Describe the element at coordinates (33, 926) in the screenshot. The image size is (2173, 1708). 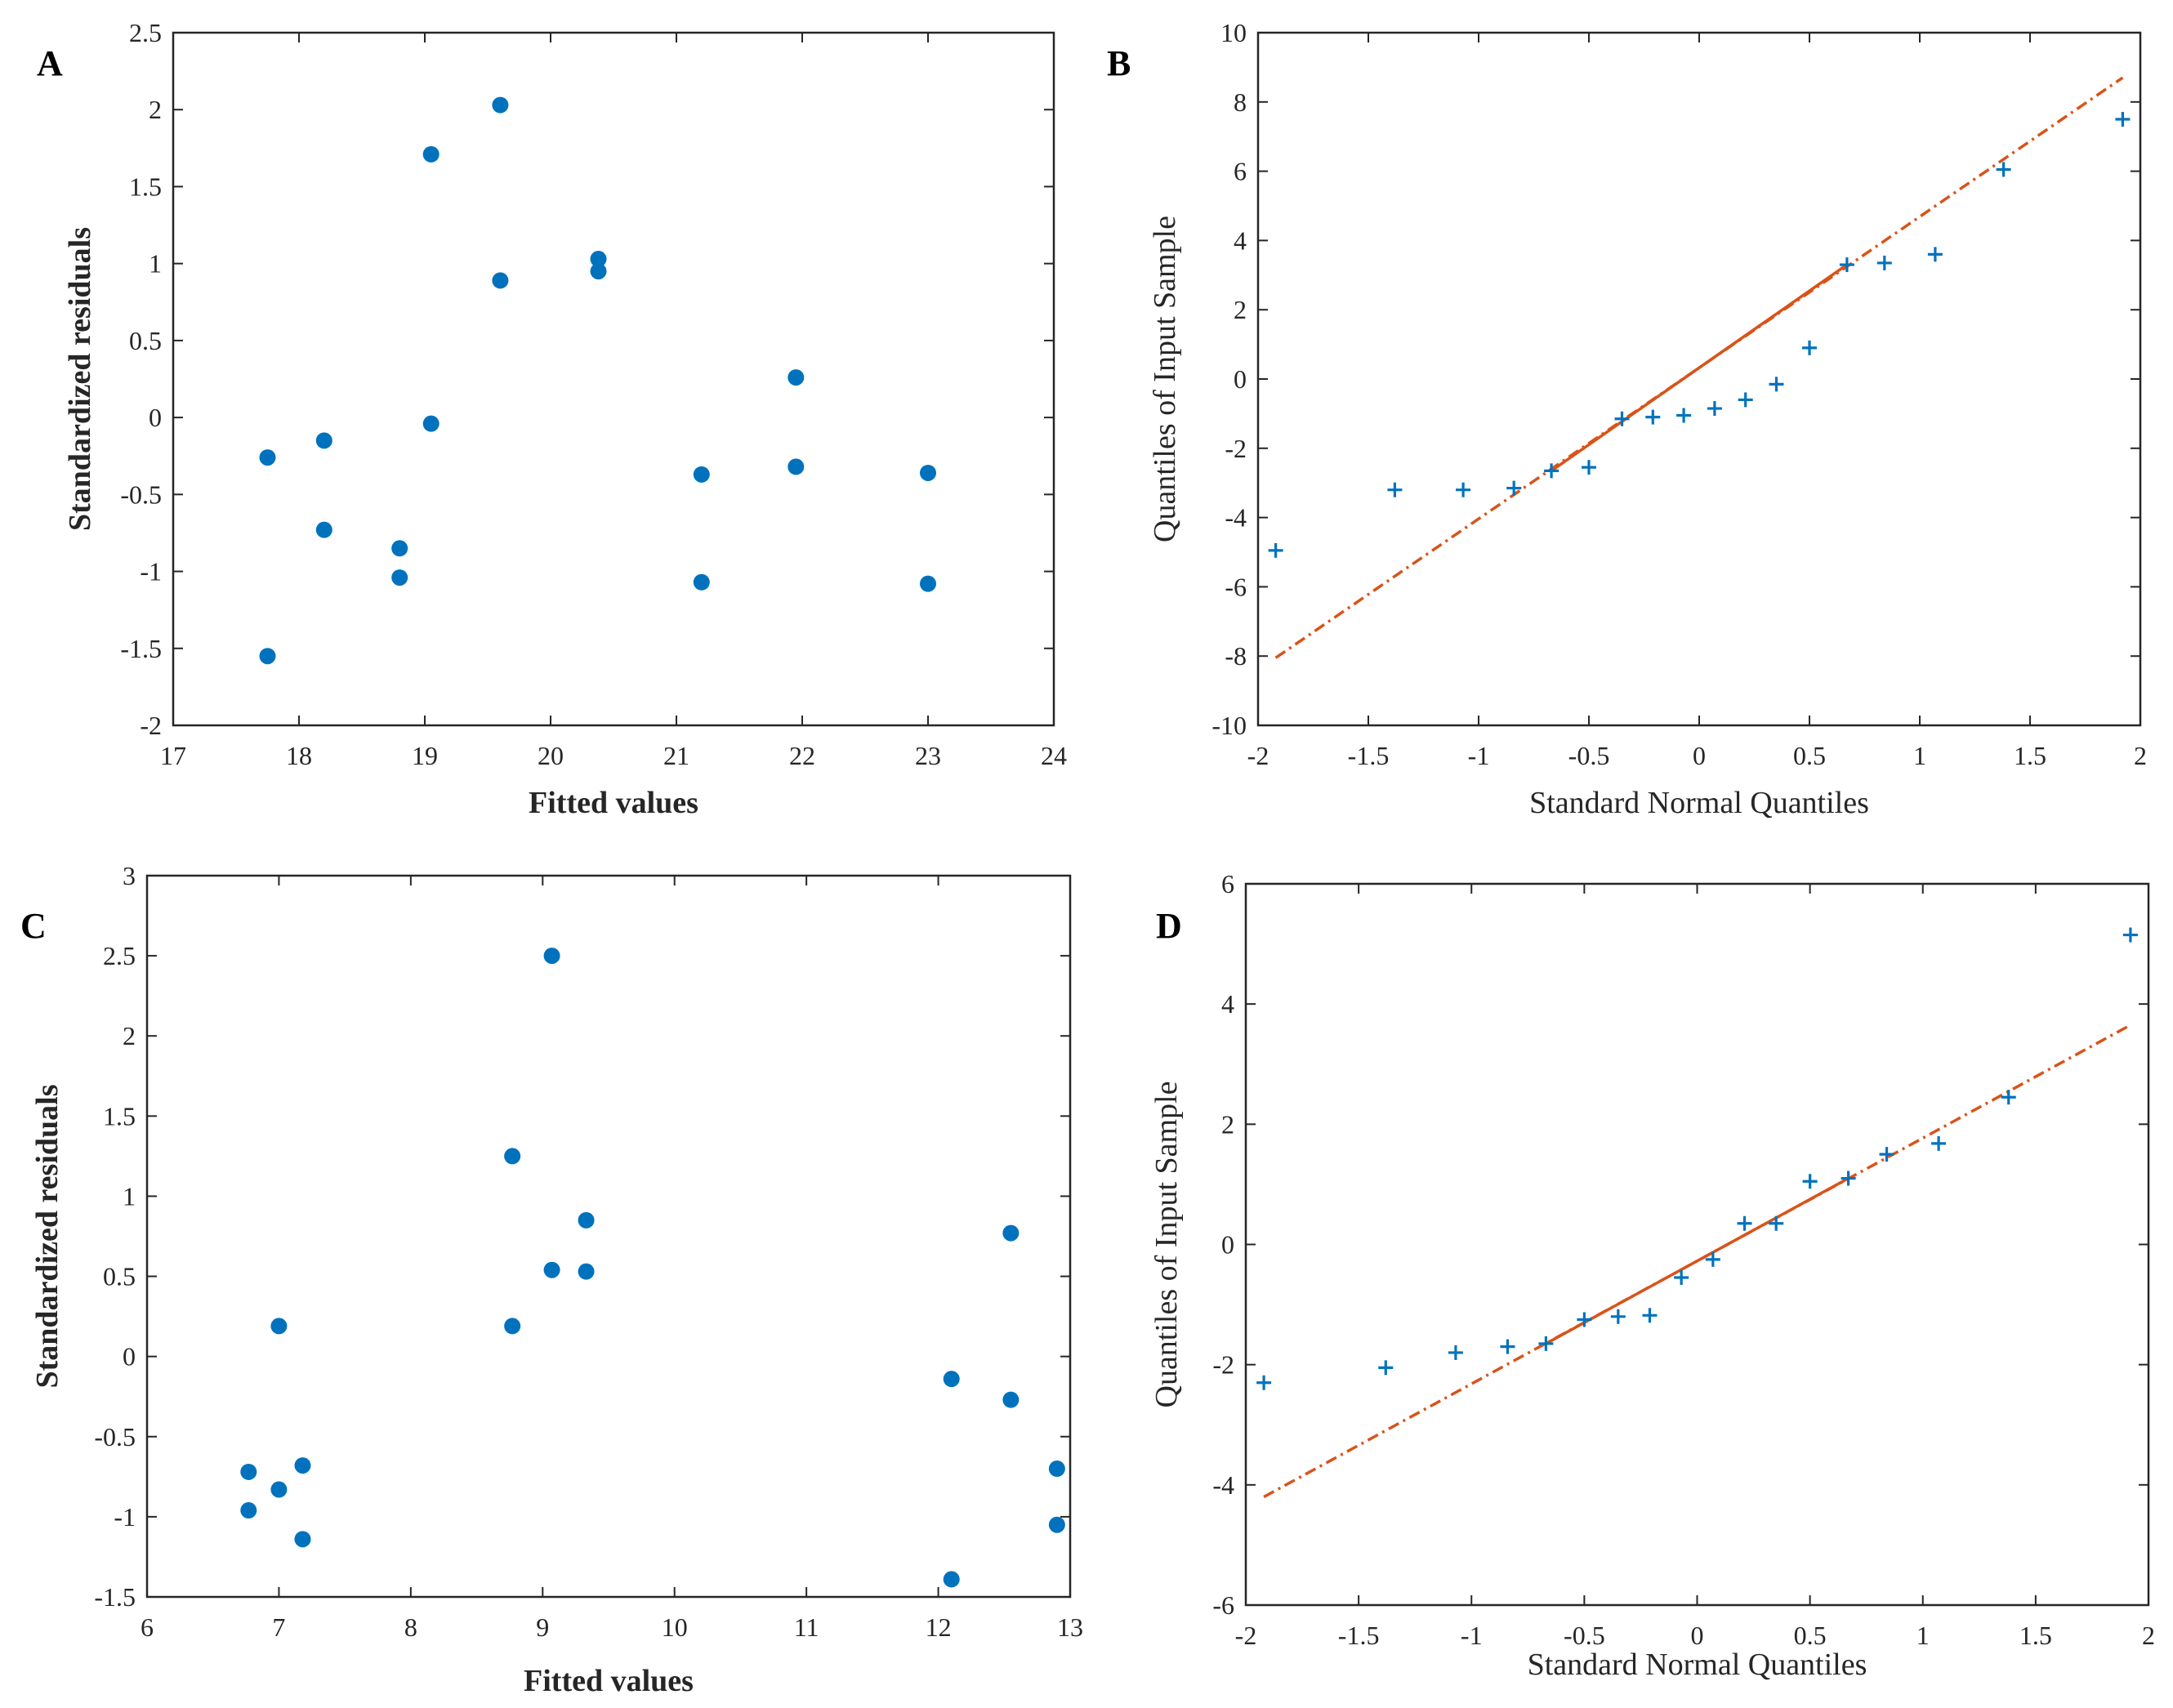
I see `panel-c-letter: C` at that location.